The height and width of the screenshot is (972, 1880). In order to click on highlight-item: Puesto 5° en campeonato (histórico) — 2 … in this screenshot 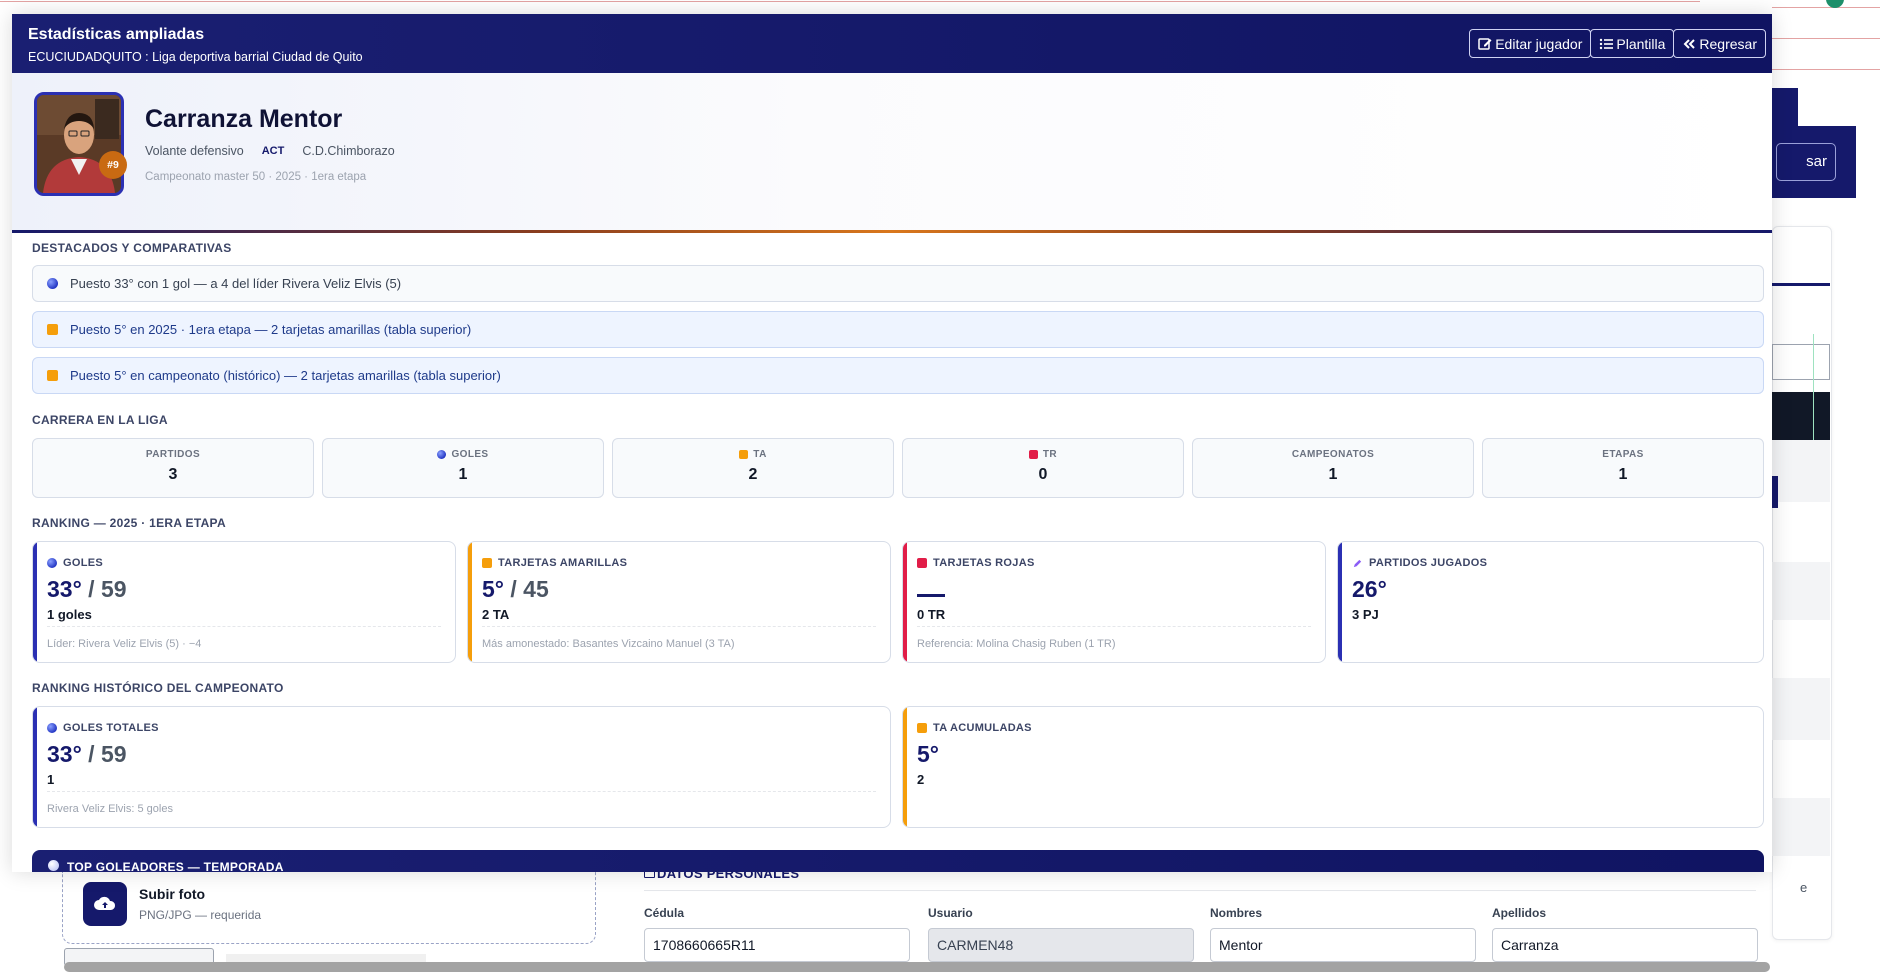, I will do `click(898, 375)`.